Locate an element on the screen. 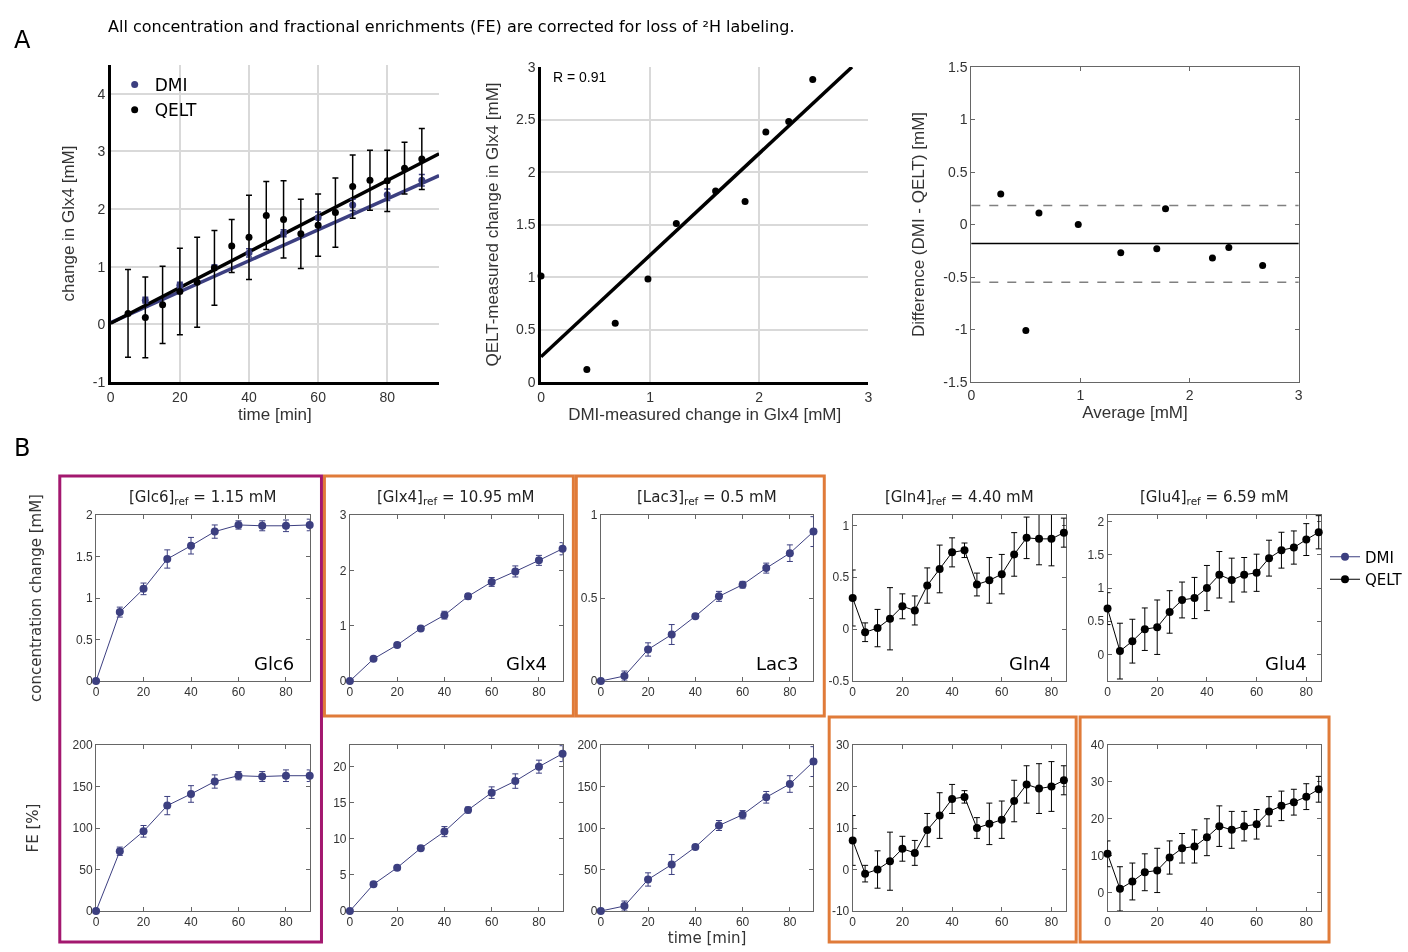 This screenshot has height=952, width=1408. annotation: R = 0.91 is located at coordinates (580, 77).